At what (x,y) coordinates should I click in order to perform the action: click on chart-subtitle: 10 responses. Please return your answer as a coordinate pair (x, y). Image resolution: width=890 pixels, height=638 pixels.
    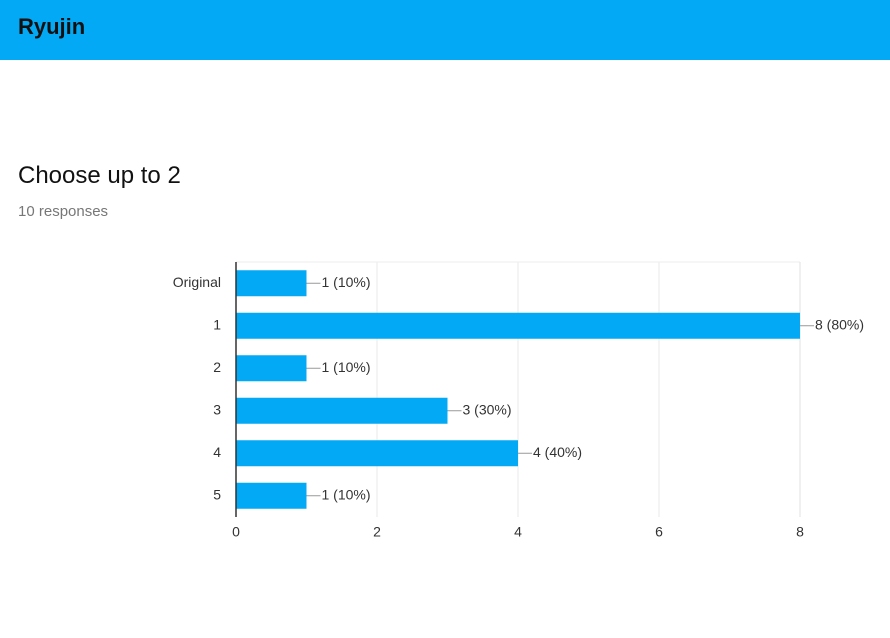
    Looking at the image, I should click on (63, 211).